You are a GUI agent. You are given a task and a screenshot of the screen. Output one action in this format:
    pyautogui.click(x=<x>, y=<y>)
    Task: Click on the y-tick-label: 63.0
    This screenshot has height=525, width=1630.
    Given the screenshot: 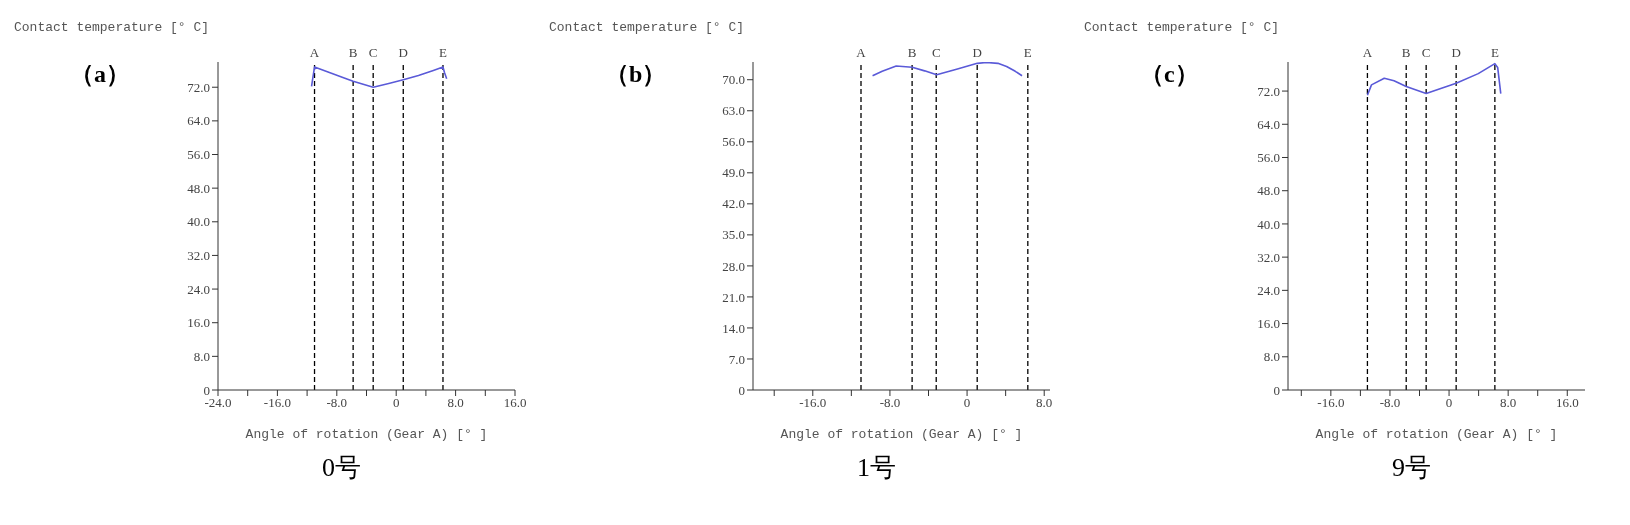 What is the action you would take?
    pyautogui.click(x=733, y=111)
    